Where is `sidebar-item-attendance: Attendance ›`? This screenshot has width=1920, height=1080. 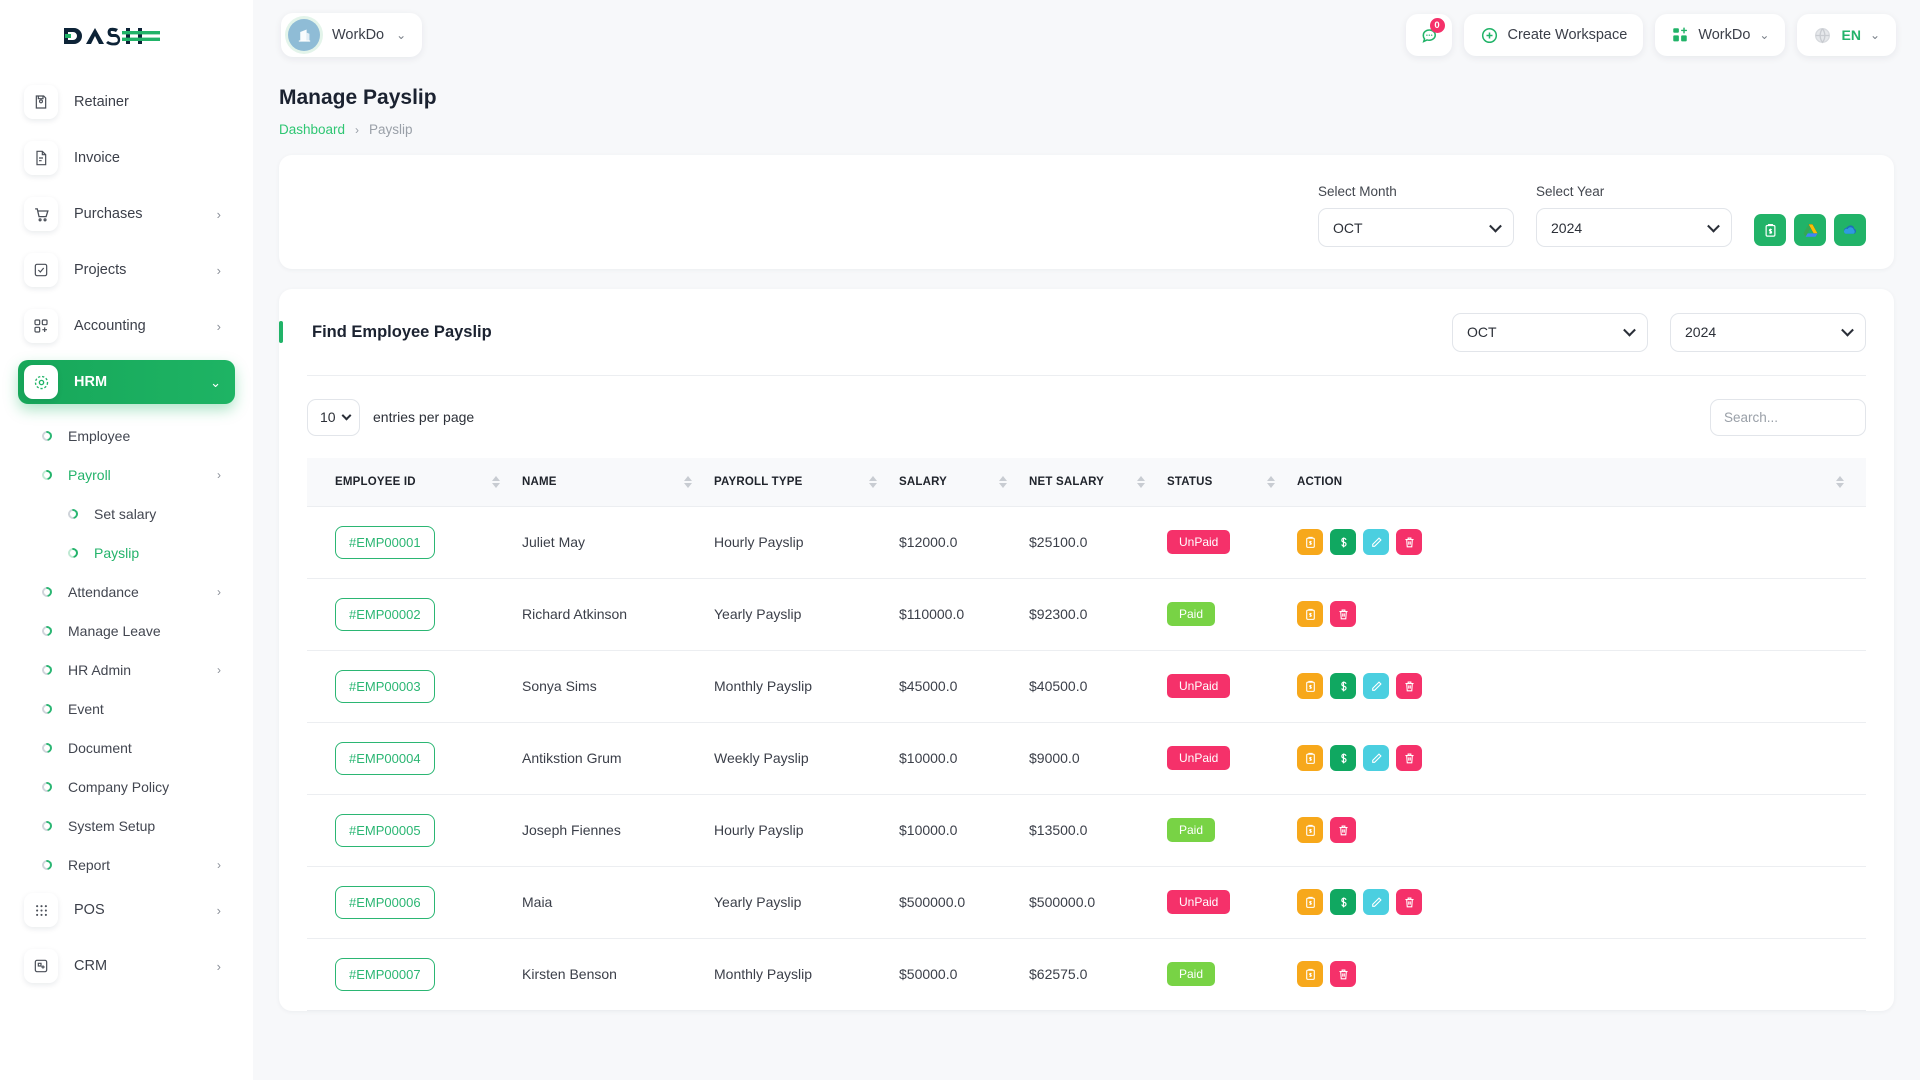
sidebar-item-attendance: Attendance › is located at coordinates (126, 591).